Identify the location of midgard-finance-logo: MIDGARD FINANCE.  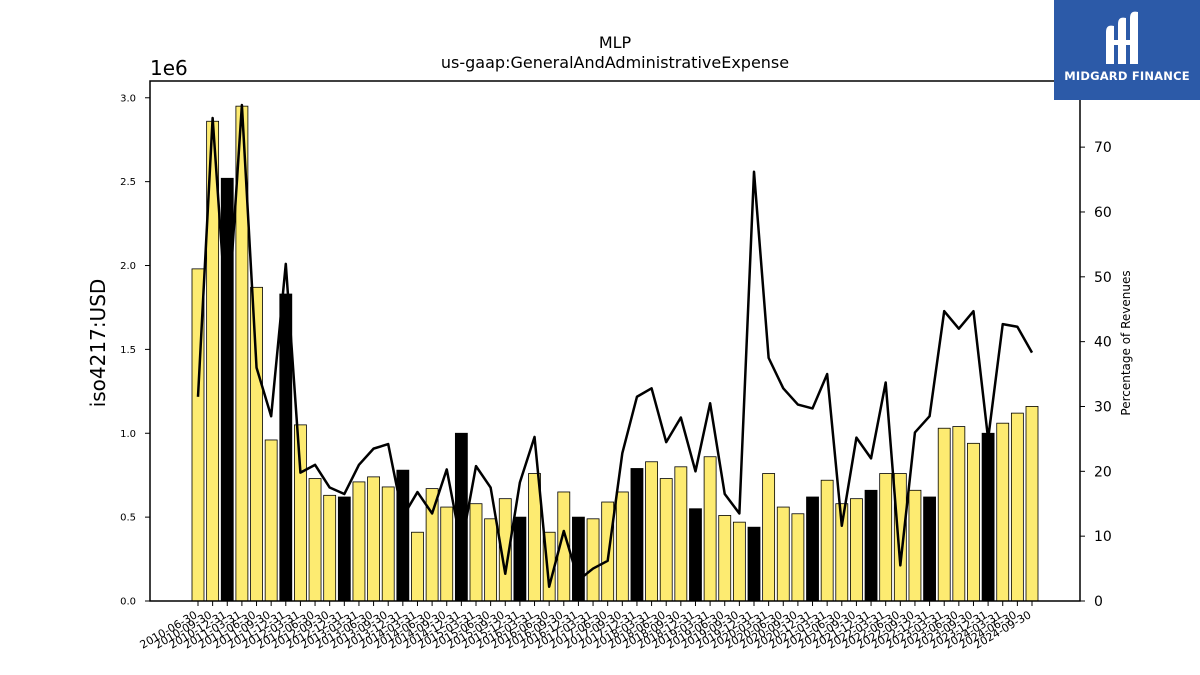
(1127, 50).